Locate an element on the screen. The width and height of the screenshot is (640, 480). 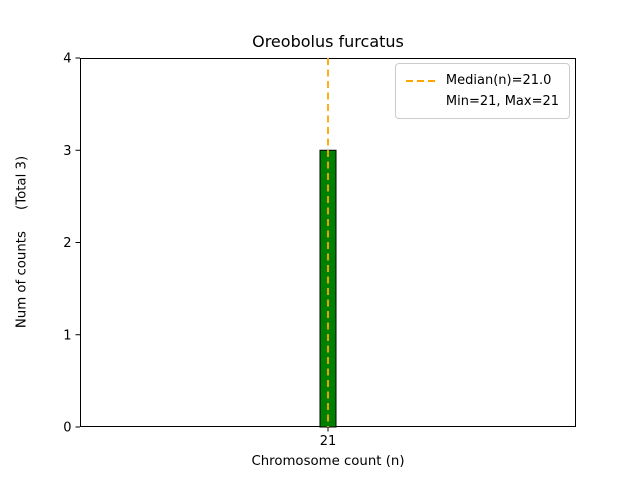
legend-sample-spacer is located at coordinates (421, 102).